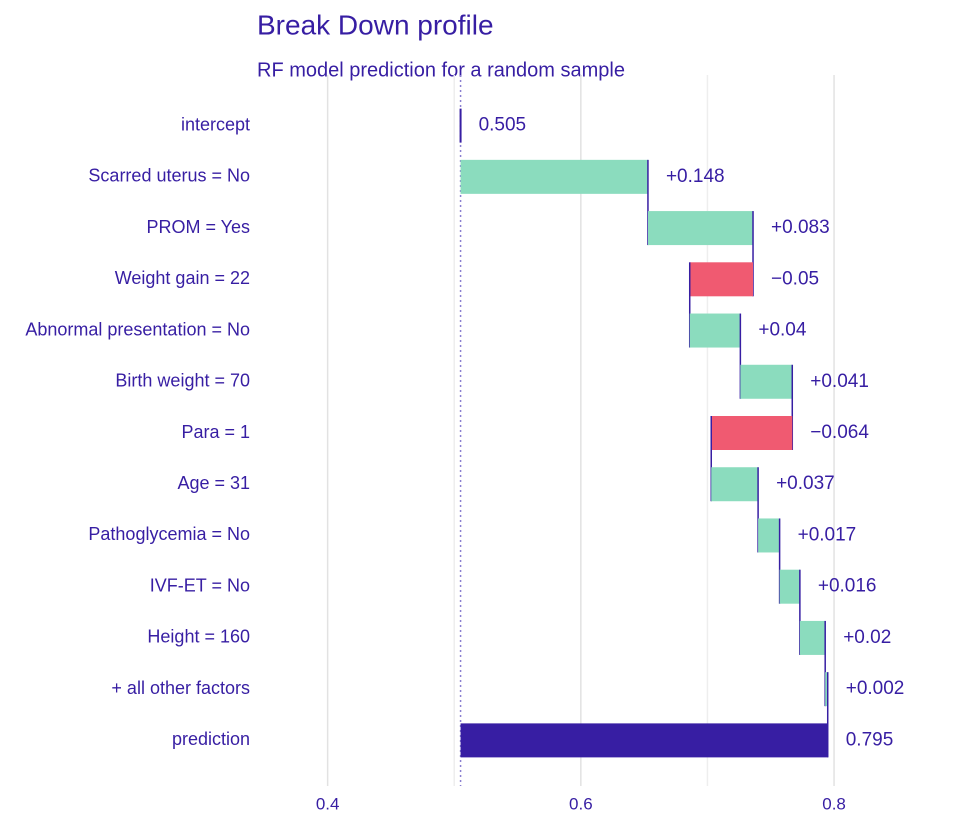  What do you see at coordinates (213, 483) in the screenshot?
I see `category-label: Age = 31` at bounding box center [213, 483].